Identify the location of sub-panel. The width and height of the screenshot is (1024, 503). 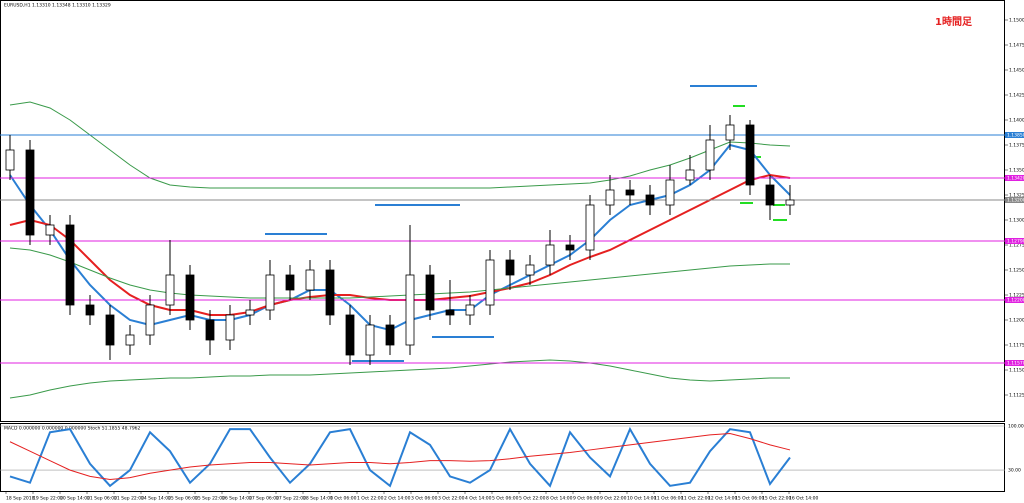
(502, 457).